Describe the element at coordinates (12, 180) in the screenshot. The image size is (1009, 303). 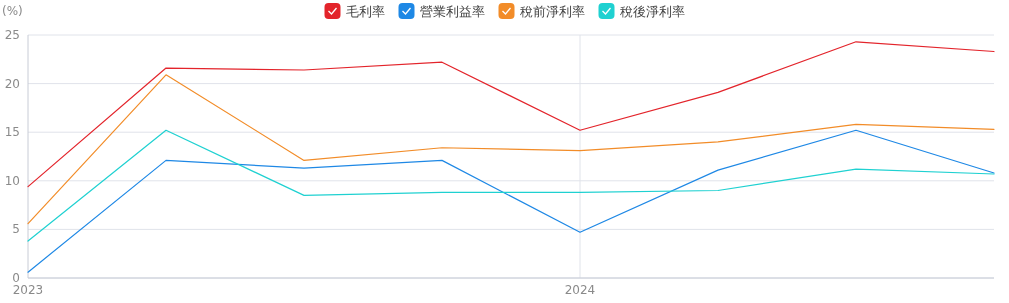
I see `y-tick-label: 10` at that location.